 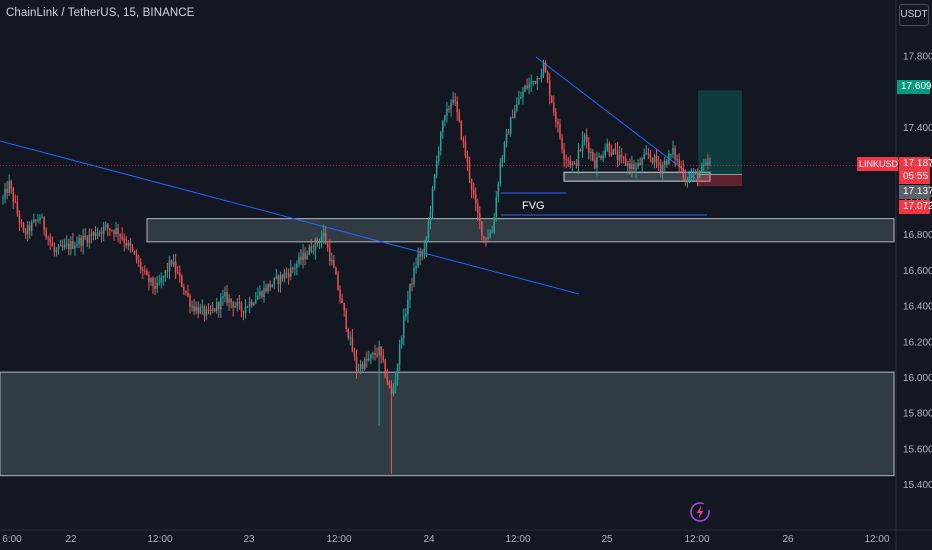 What do you see at coordinates (720, 180) in the screenshot?
I see `stop-area` at bounding box center [720, 180].